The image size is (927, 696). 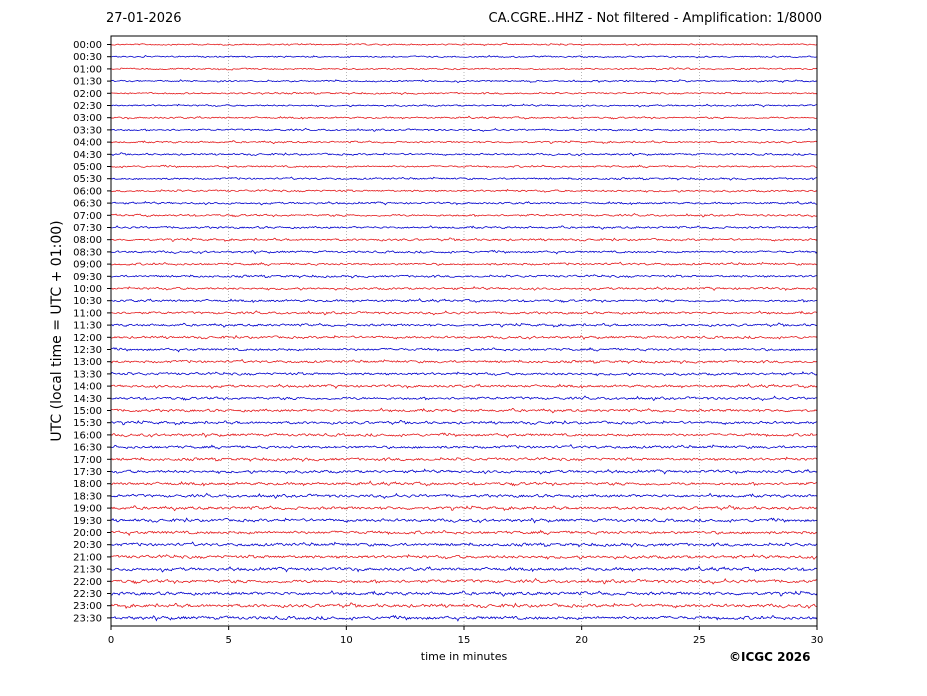 What do you see at coordinates (87, 374) in the screenshot?
I see `row-label: 13:30` at bounding box center [87, 374].